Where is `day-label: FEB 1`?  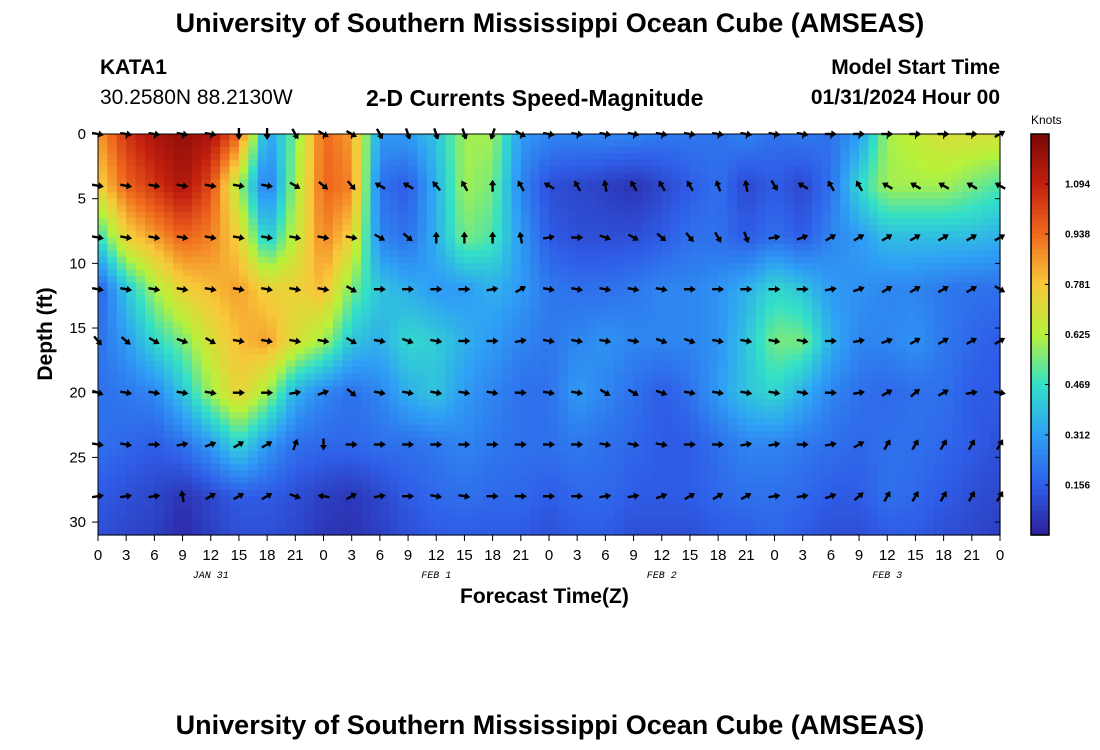
day-label: FEB 1 is located at coordinates (436, 576).